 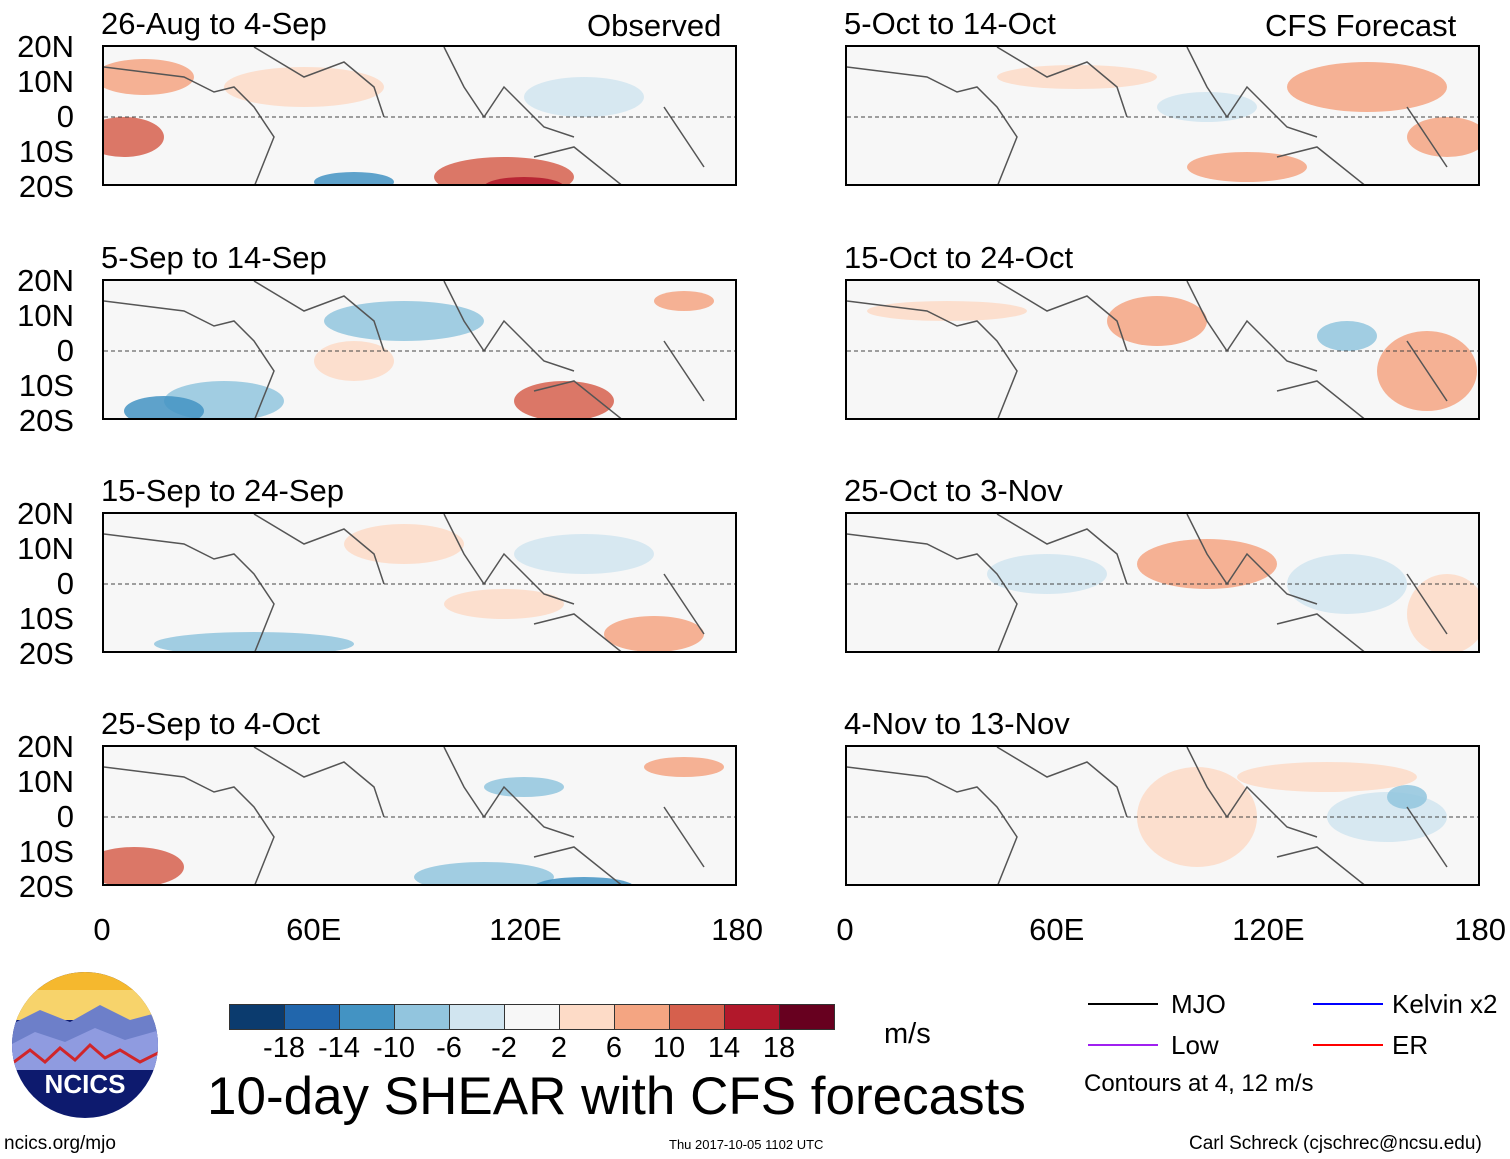 I want to click on legend-er-label: ER, so click(x=1410, y=1045).